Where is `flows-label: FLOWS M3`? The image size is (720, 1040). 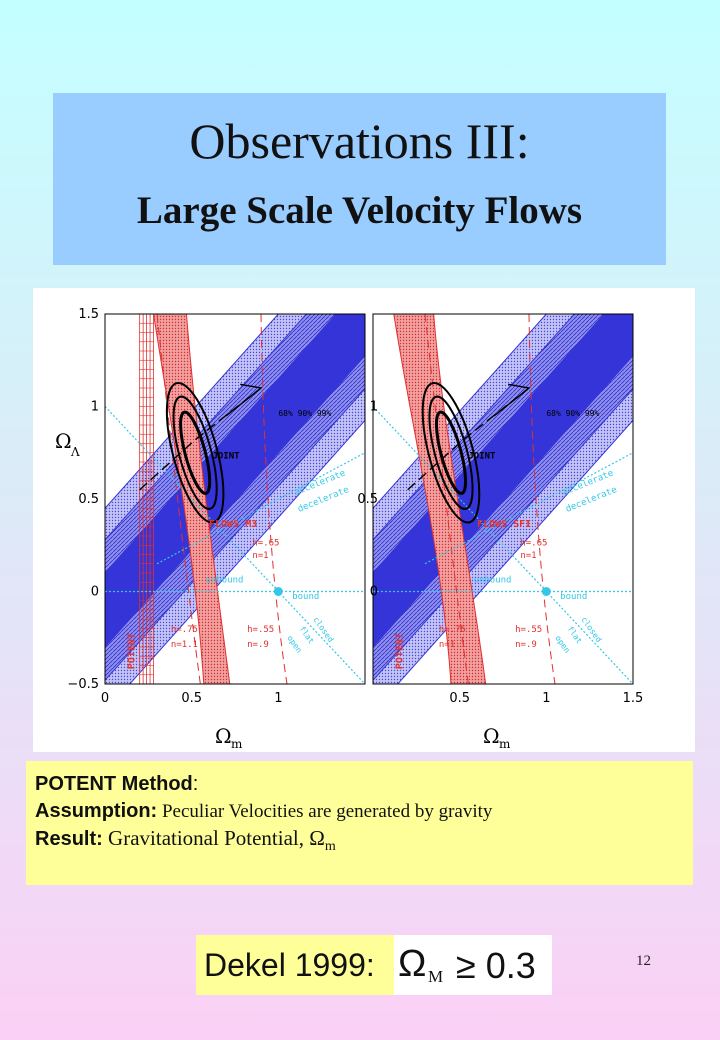 flows-label: FLOWS M3 is located at coordinates (233, 524).